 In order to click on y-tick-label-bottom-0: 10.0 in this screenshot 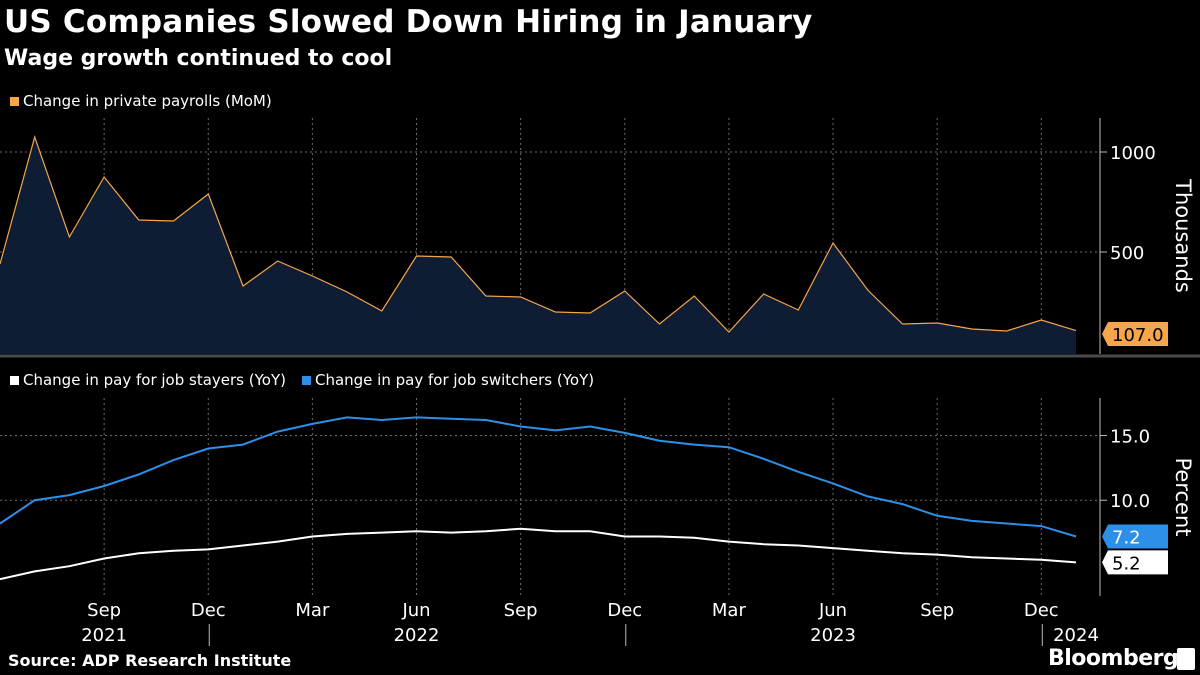, I will do `click(1130, 501)`.